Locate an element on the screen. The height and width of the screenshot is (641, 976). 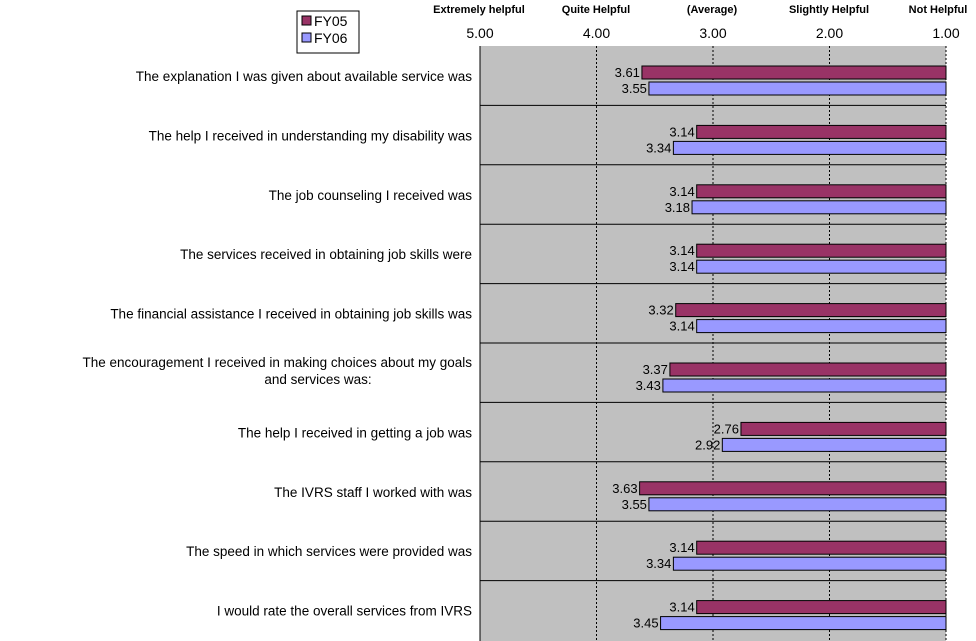
data-label-fy06: 2.92 is located at coordinates (707, 444).